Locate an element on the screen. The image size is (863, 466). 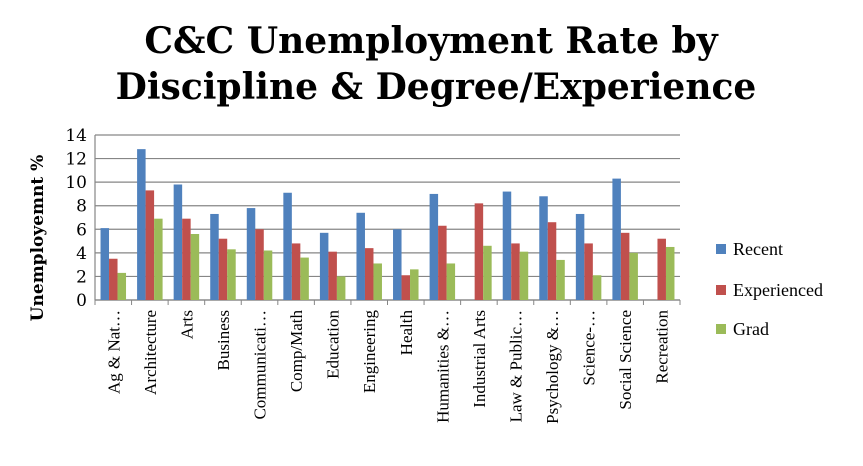
legend-swatch-recent is located at coordinates (721, 249).